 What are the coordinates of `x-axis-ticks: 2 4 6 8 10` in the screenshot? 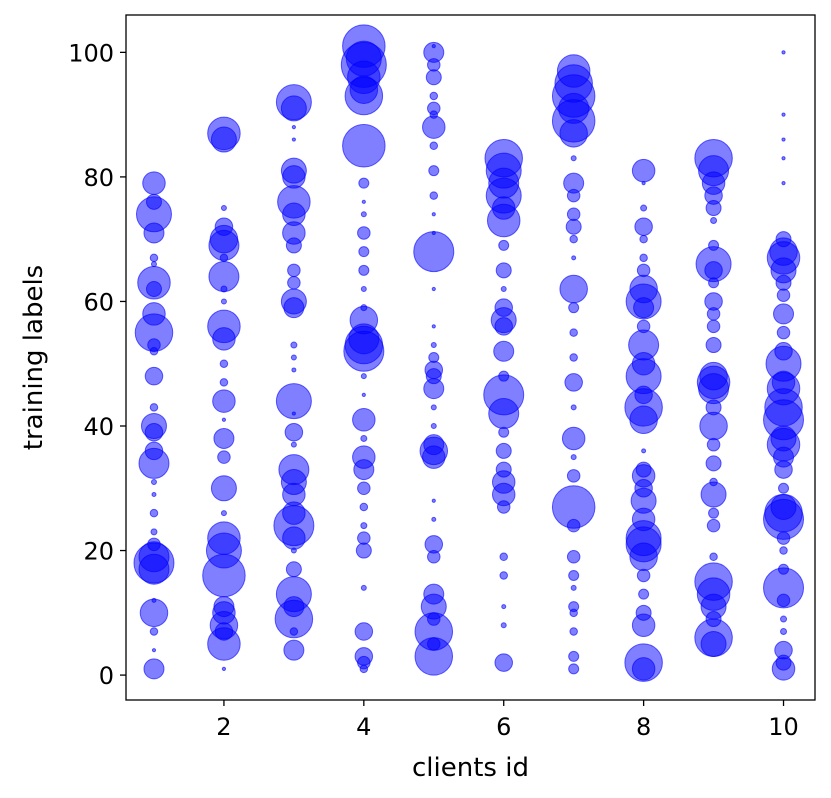 It's located at (507, 720).